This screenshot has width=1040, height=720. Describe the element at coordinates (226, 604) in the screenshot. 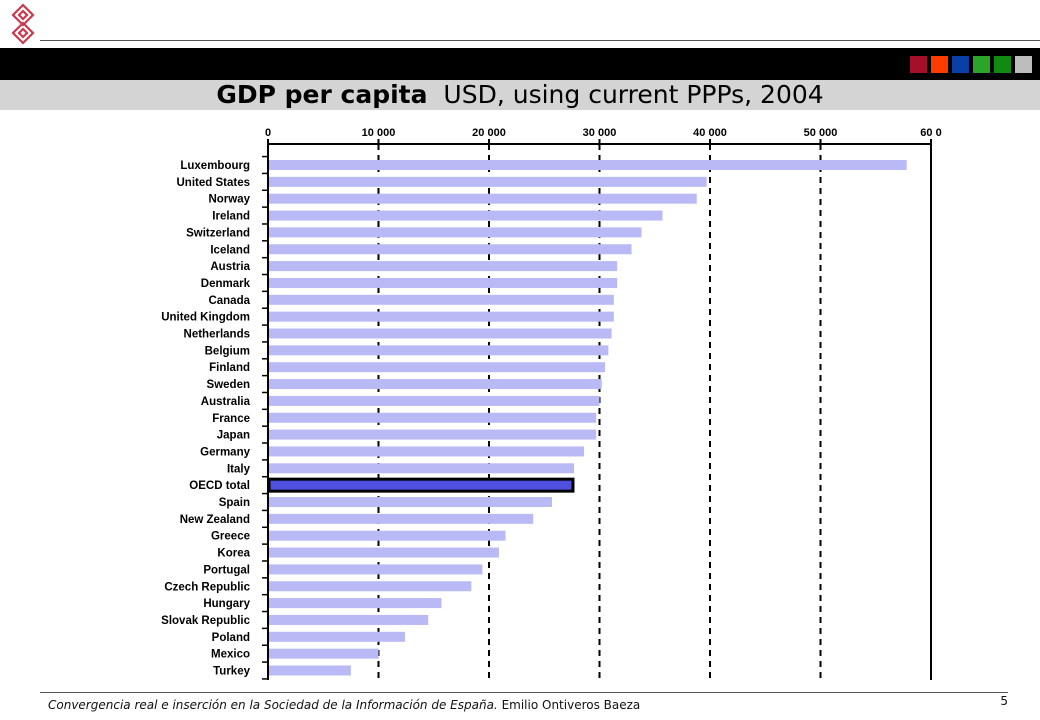

I see `category-label: Hungary` at that location.